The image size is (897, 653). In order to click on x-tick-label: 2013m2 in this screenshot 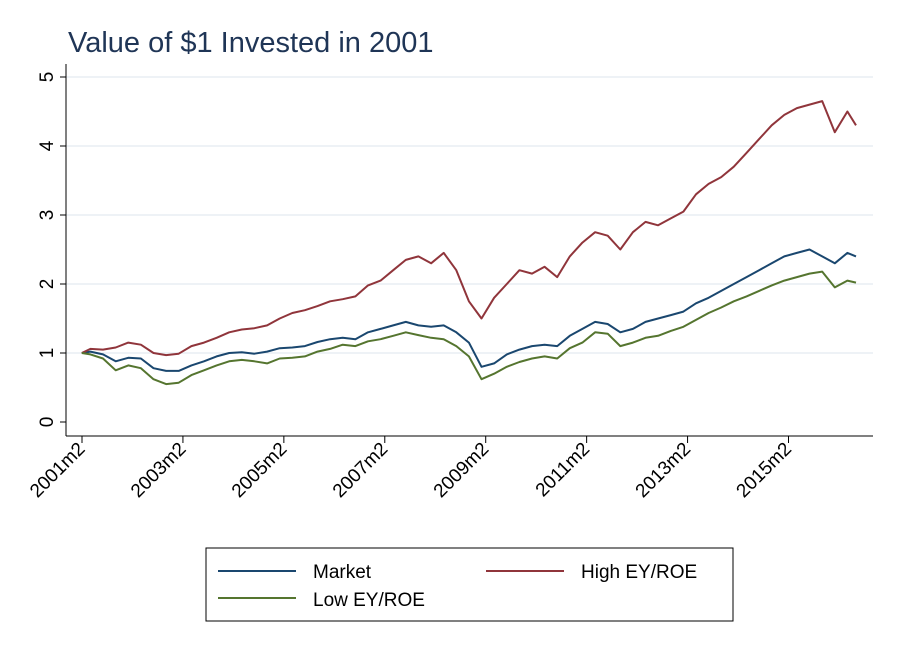, I will do `click(663, 470)`.